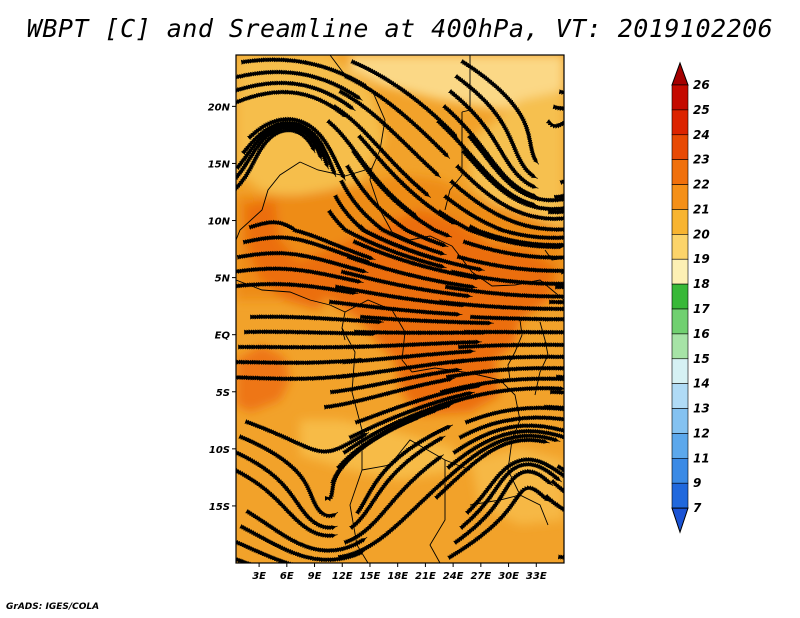  Describe the element at coordinates (701, 334) in the screenshot. I see `colorbar-label: 16` at that location.